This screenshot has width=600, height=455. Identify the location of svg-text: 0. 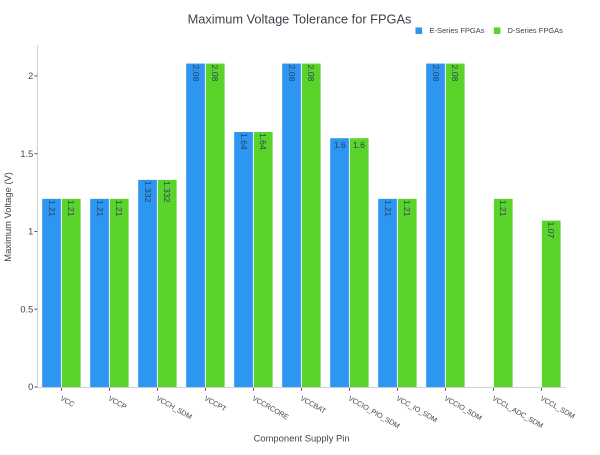
(30, 387).